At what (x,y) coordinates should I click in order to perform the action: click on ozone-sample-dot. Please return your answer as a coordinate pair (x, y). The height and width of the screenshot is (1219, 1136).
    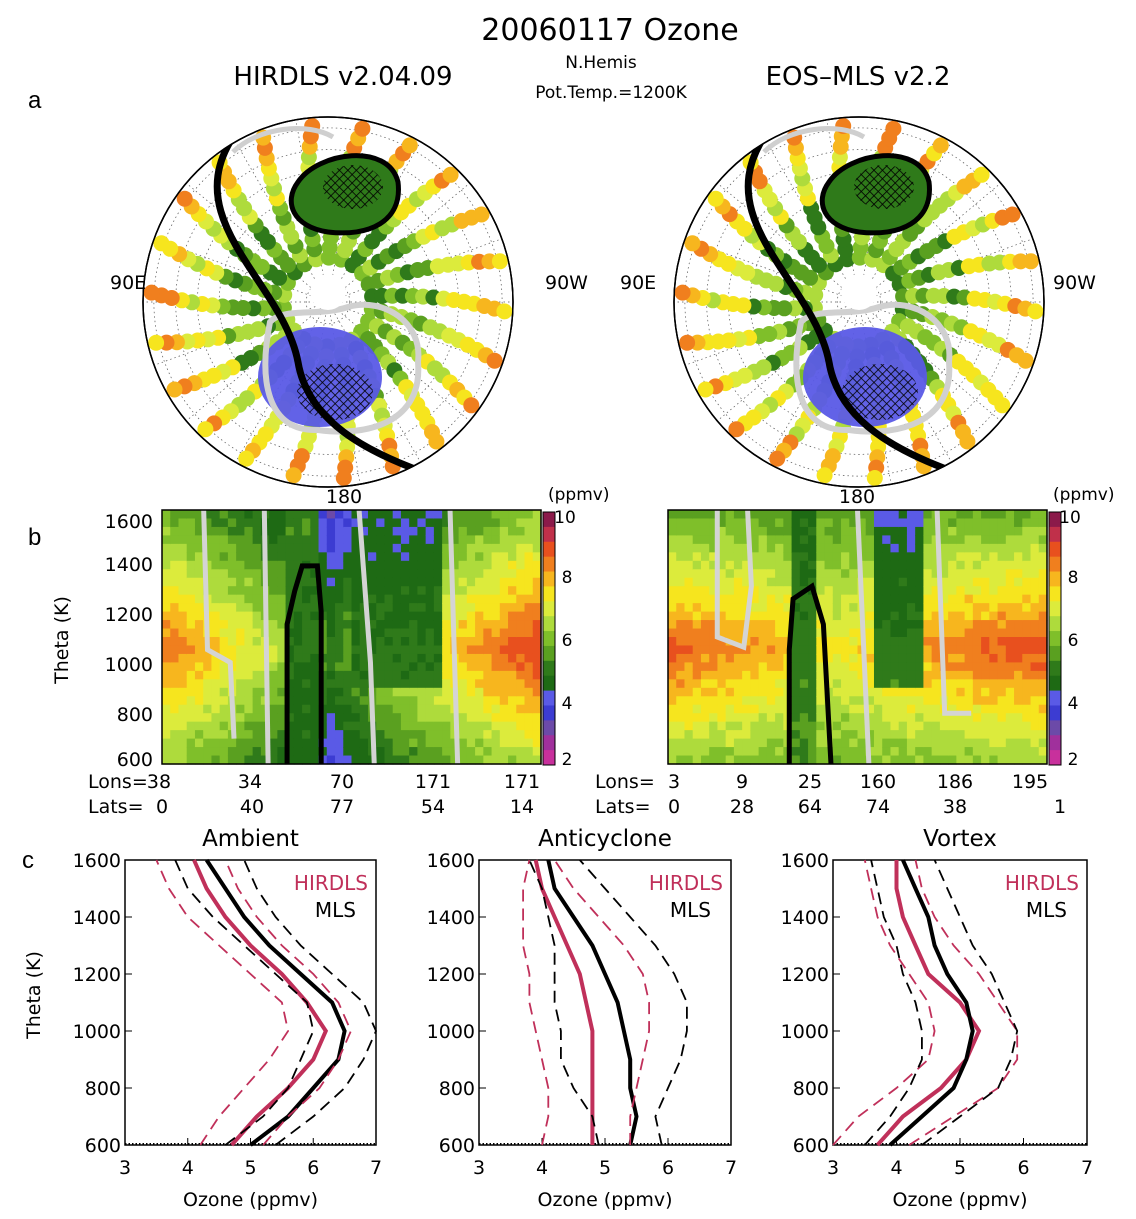
    Looking at the image, I should click on (682, 292).